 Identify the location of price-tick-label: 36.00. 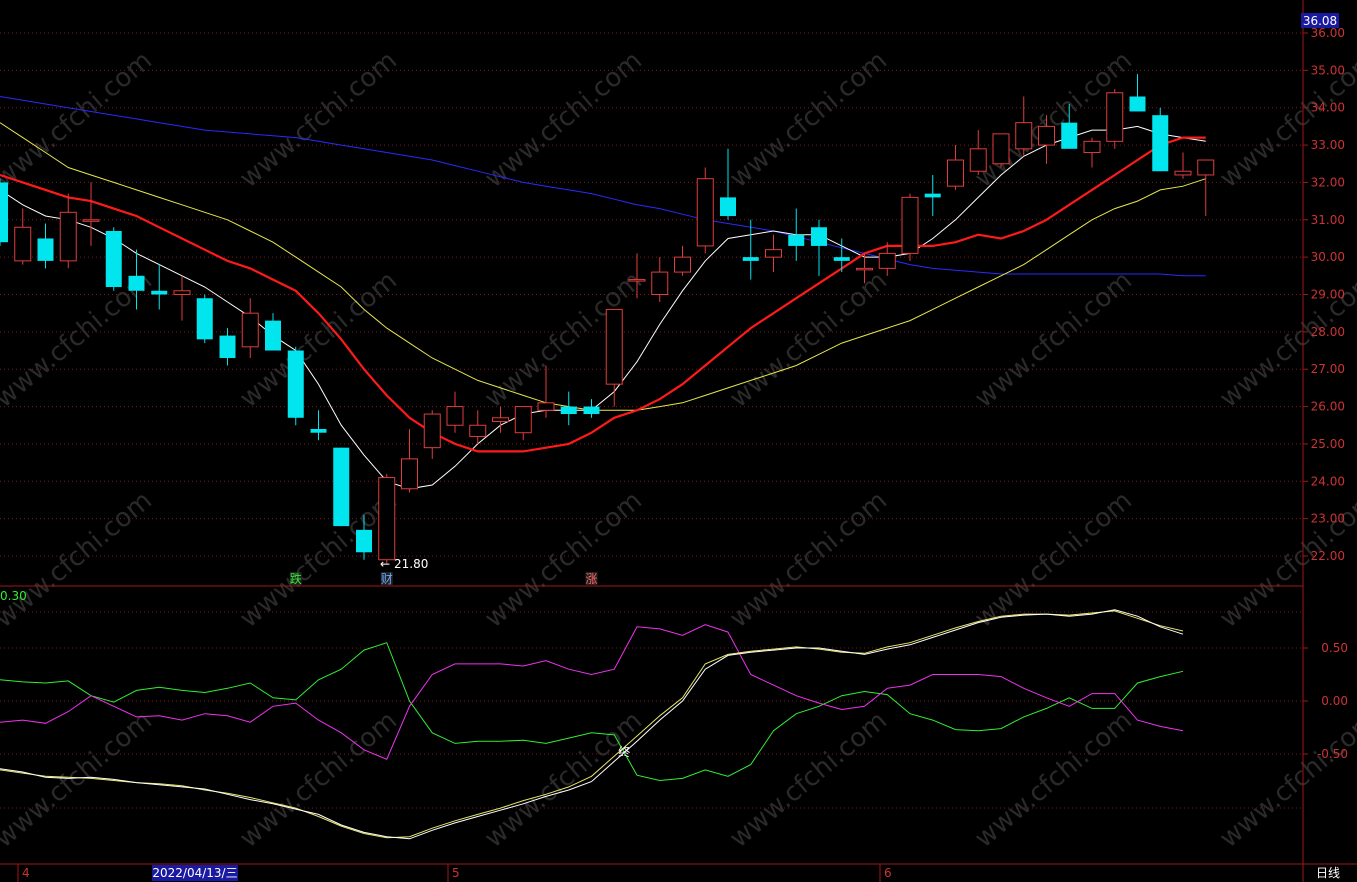
(1328, 33).